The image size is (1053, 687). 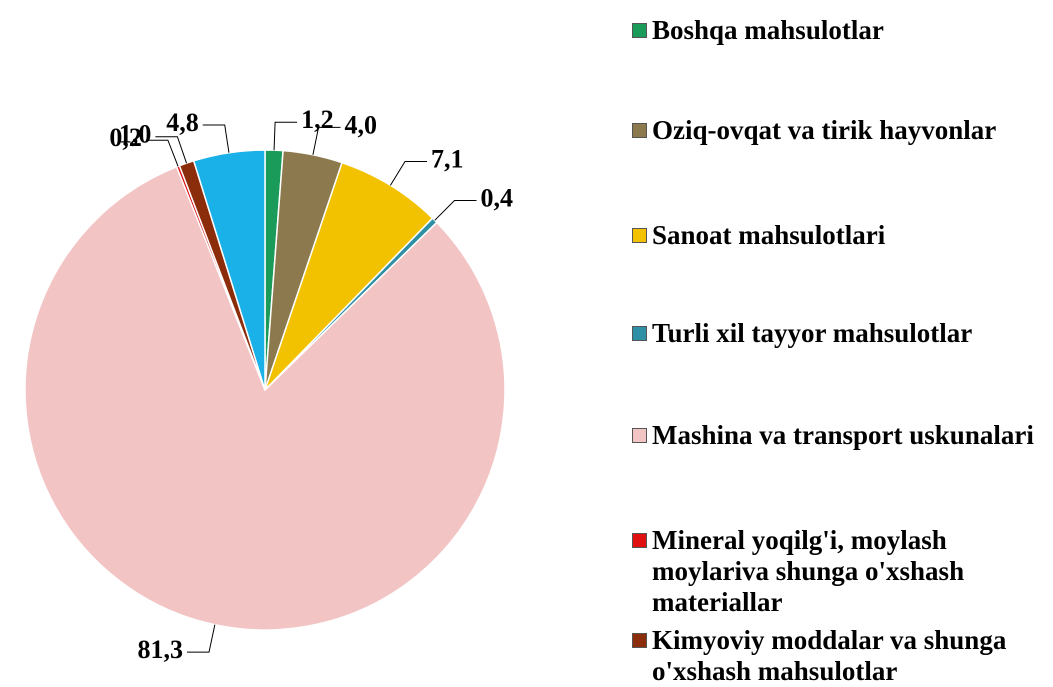 I want to click on data-label: 4,8, so click(x=182, y=122).